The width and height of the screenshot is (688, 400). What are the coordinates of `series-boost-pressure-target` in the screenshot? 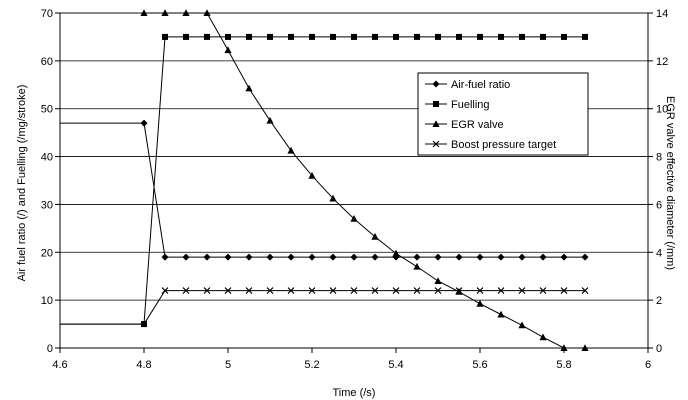 It's located at (324, 306).